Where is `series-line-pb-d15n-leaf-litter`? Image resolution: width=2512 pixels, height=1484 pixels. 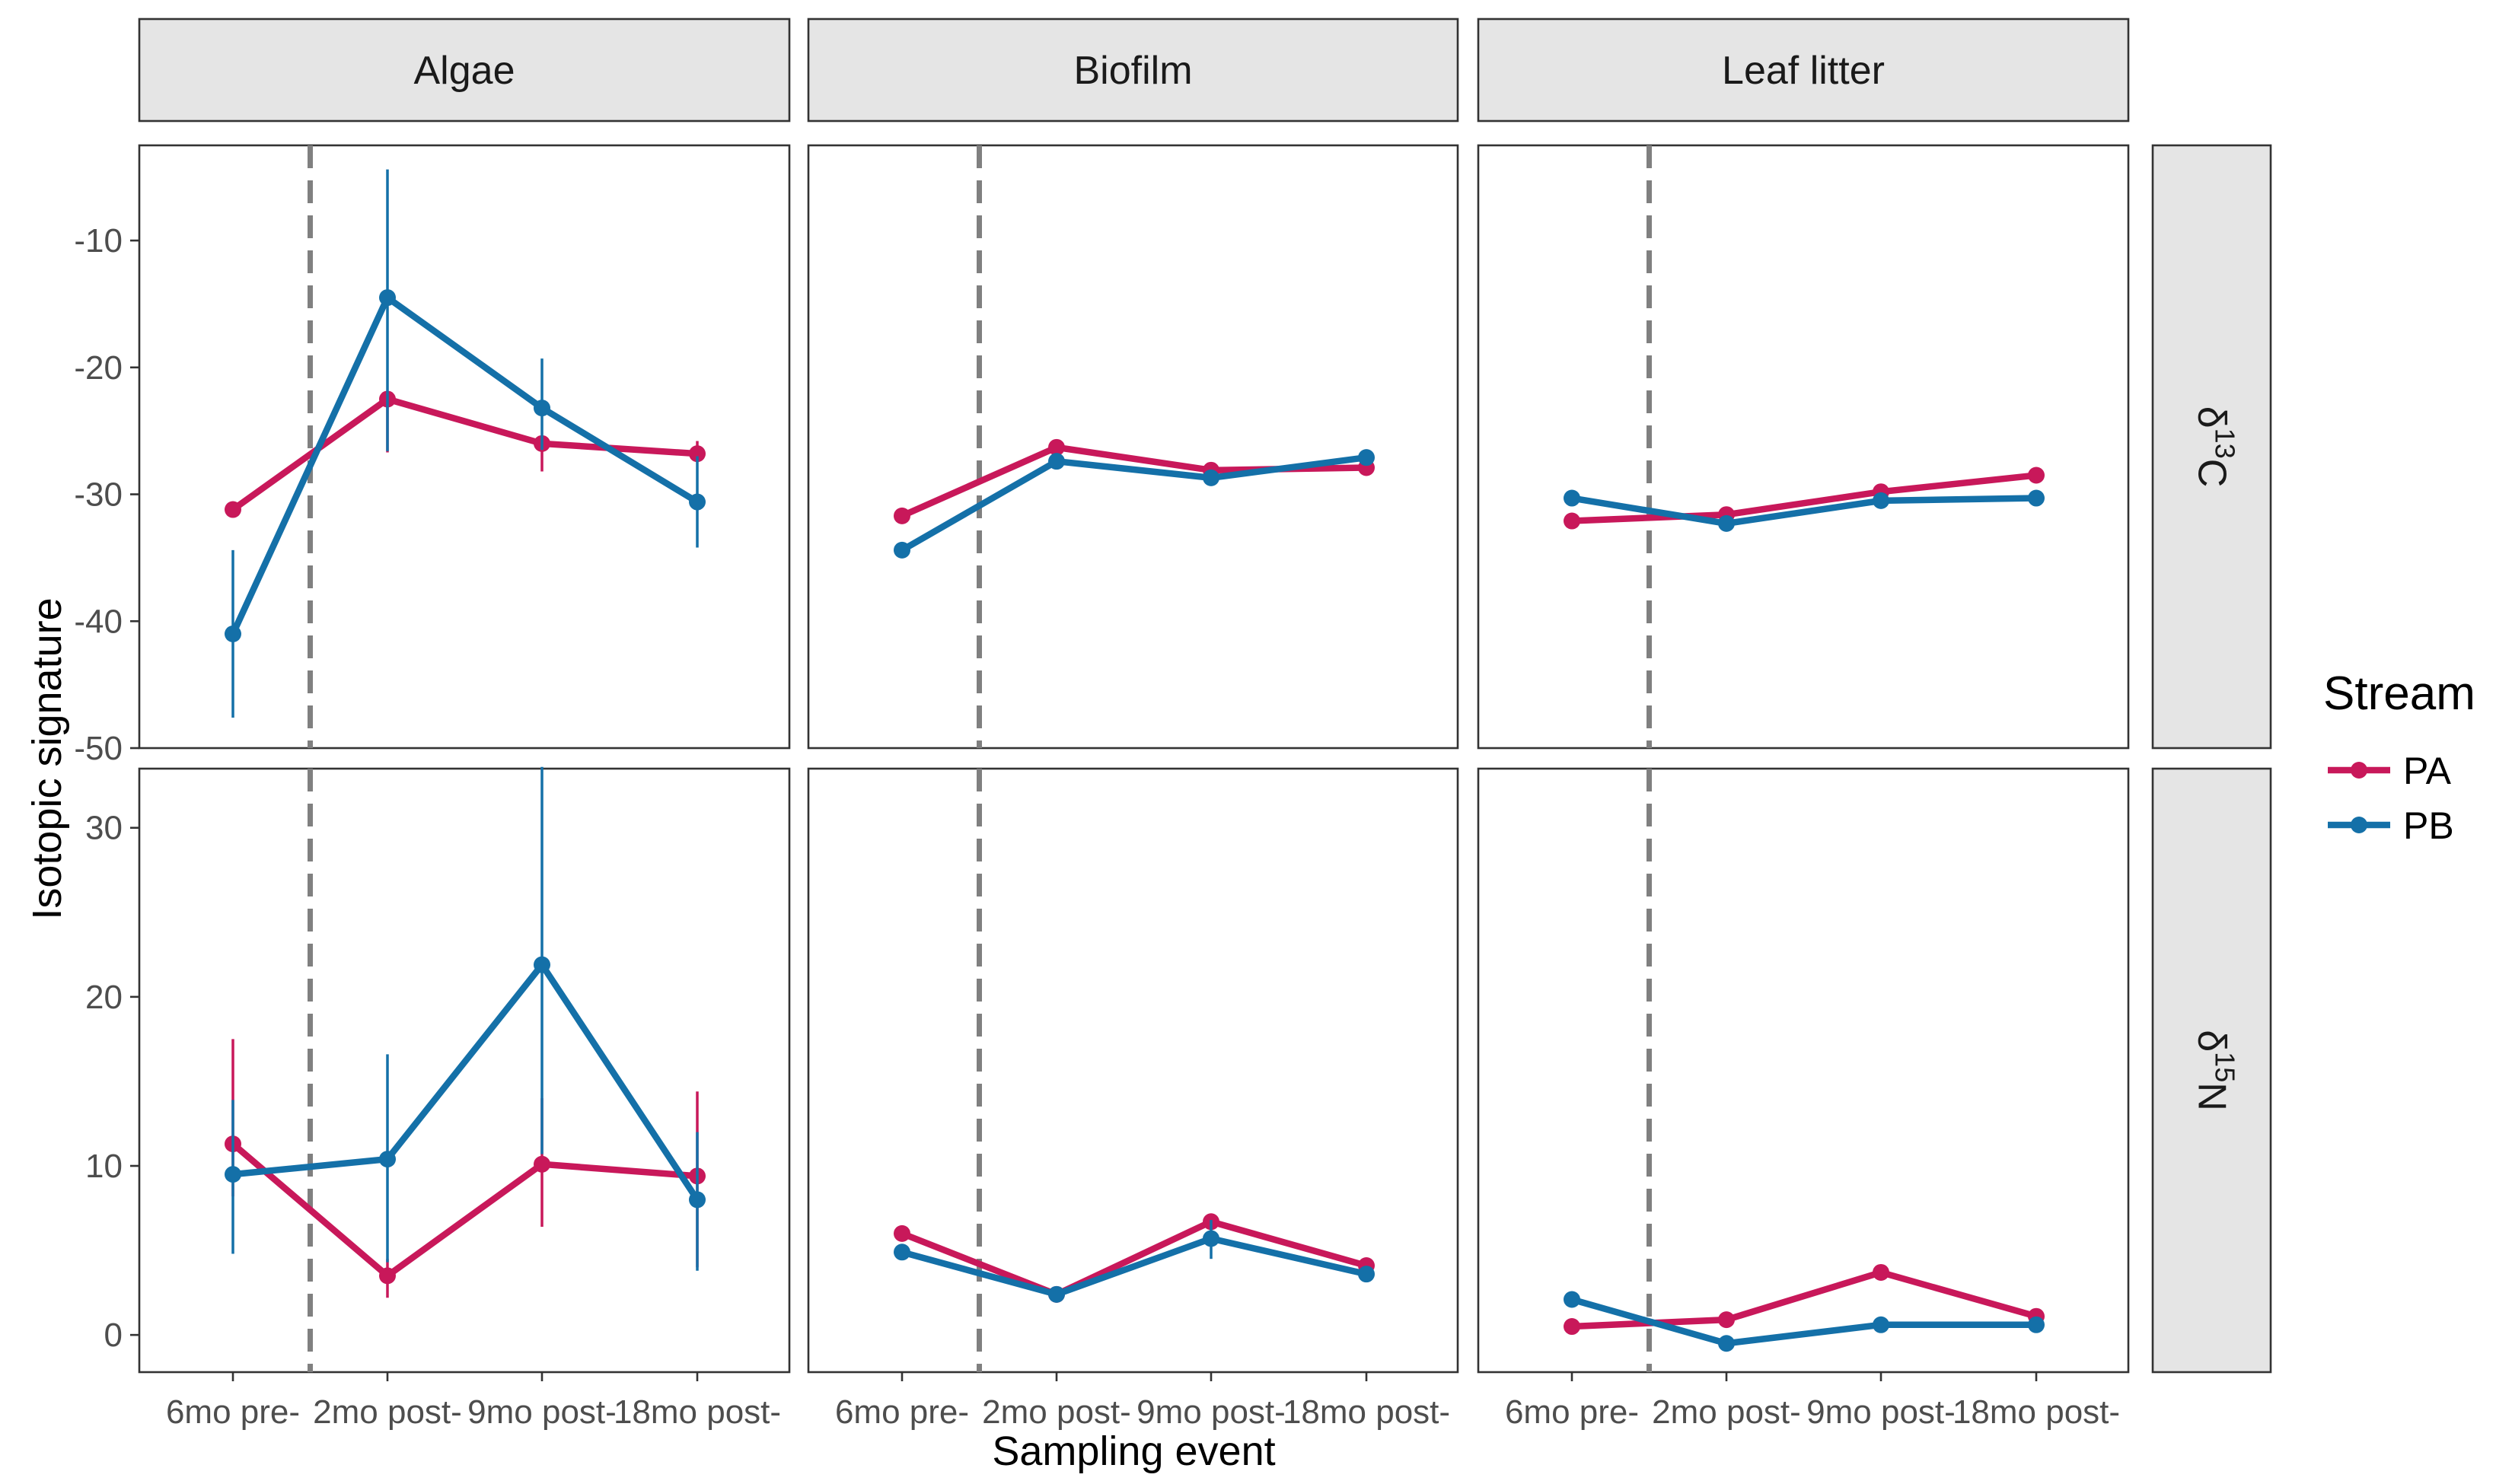 series-line-pb-d15n-leaf-litter is located at coordinates (1804, 1321).